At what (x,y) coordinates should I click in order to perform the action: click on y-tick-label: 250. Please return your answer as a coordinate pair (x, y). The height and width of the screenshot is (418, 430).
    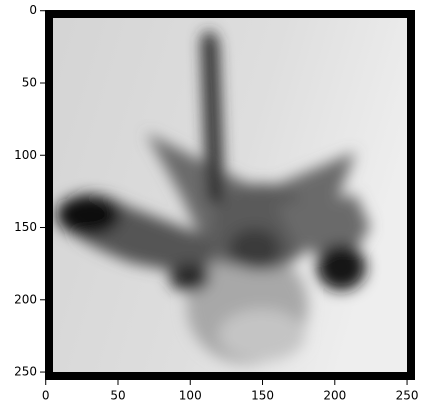
    Looking at the image, I should click on (25, 372).